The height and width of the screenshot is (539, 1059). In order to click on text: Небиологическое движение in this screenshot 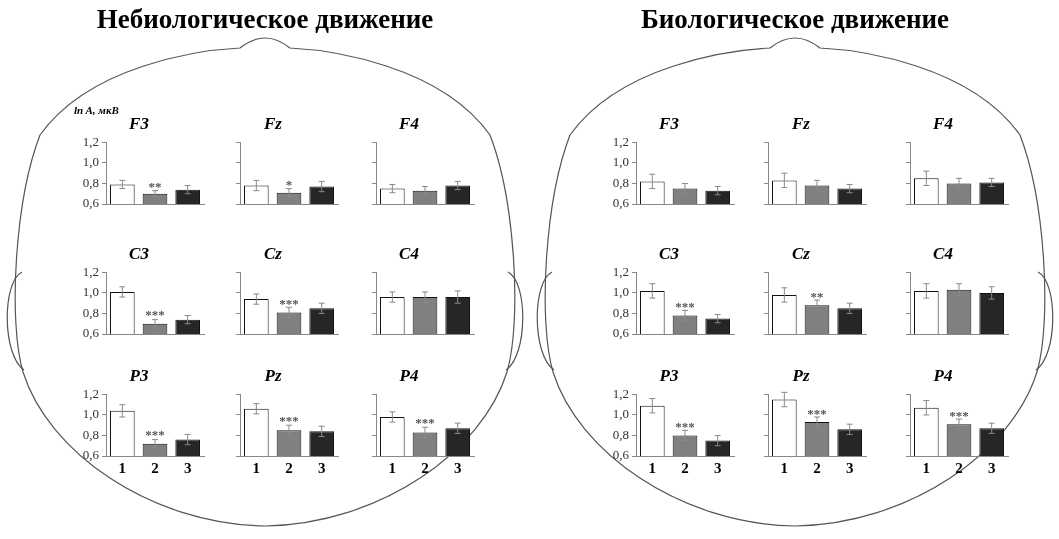, I will do `click(265, 19)`.